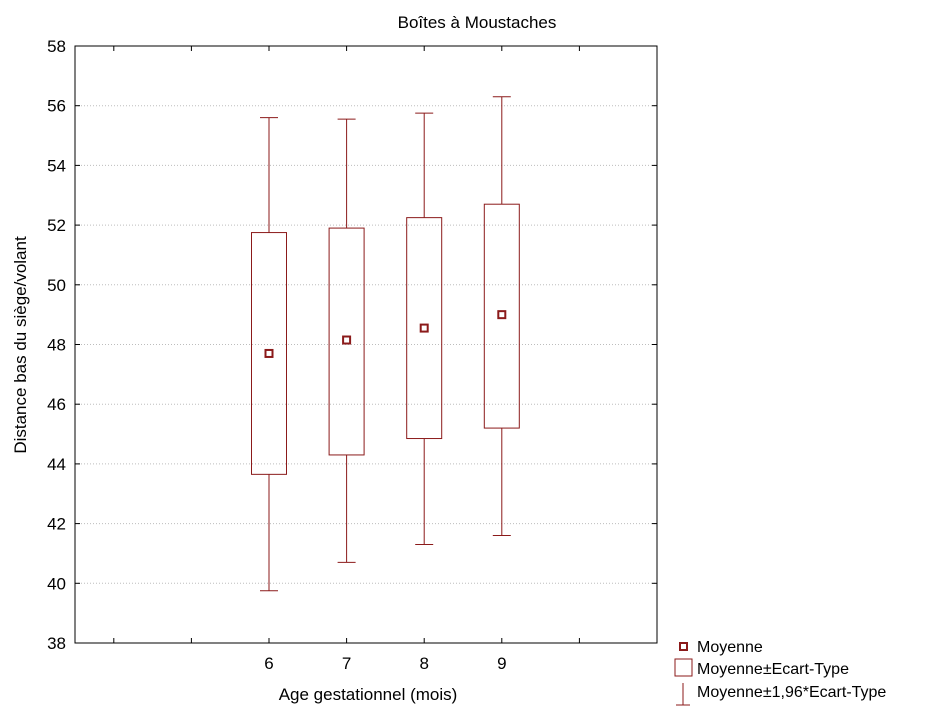 The height and width of the screenshot is (708, 944). What do you see at coordinates (773, 669) in the screenshot?
I see `legend-box-label: Moyenne±Ecart-Type` at bounding box center [773, 669].